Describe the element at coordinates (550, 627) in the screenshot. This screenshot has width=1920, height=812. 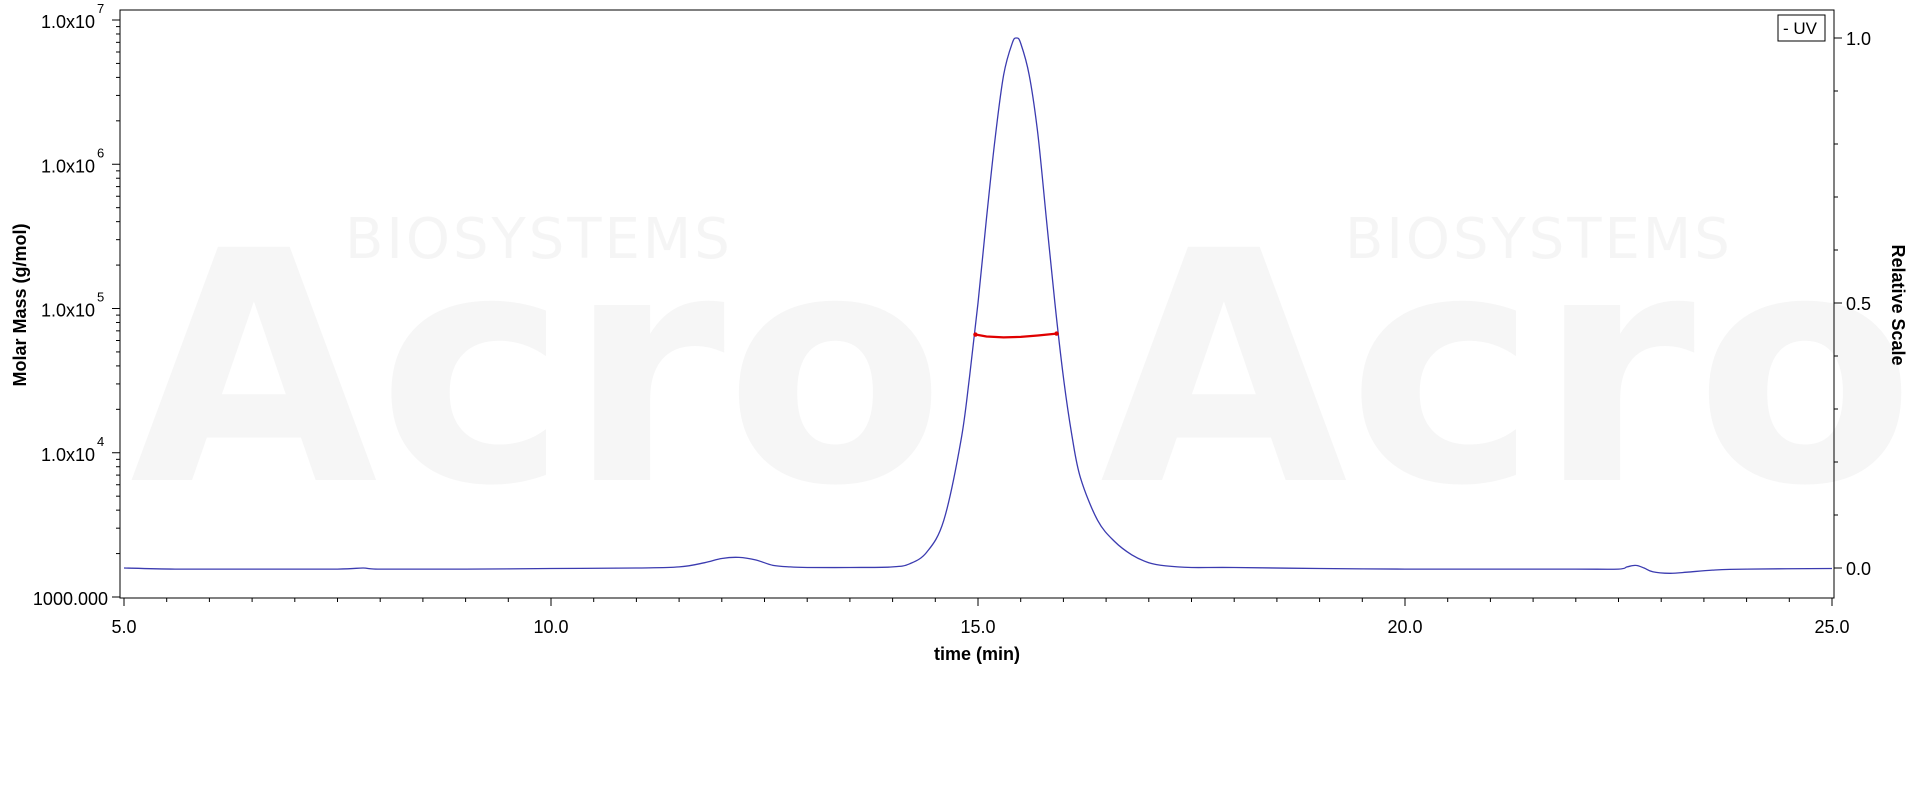
I see `x-tick-label: 10.0` at that location.